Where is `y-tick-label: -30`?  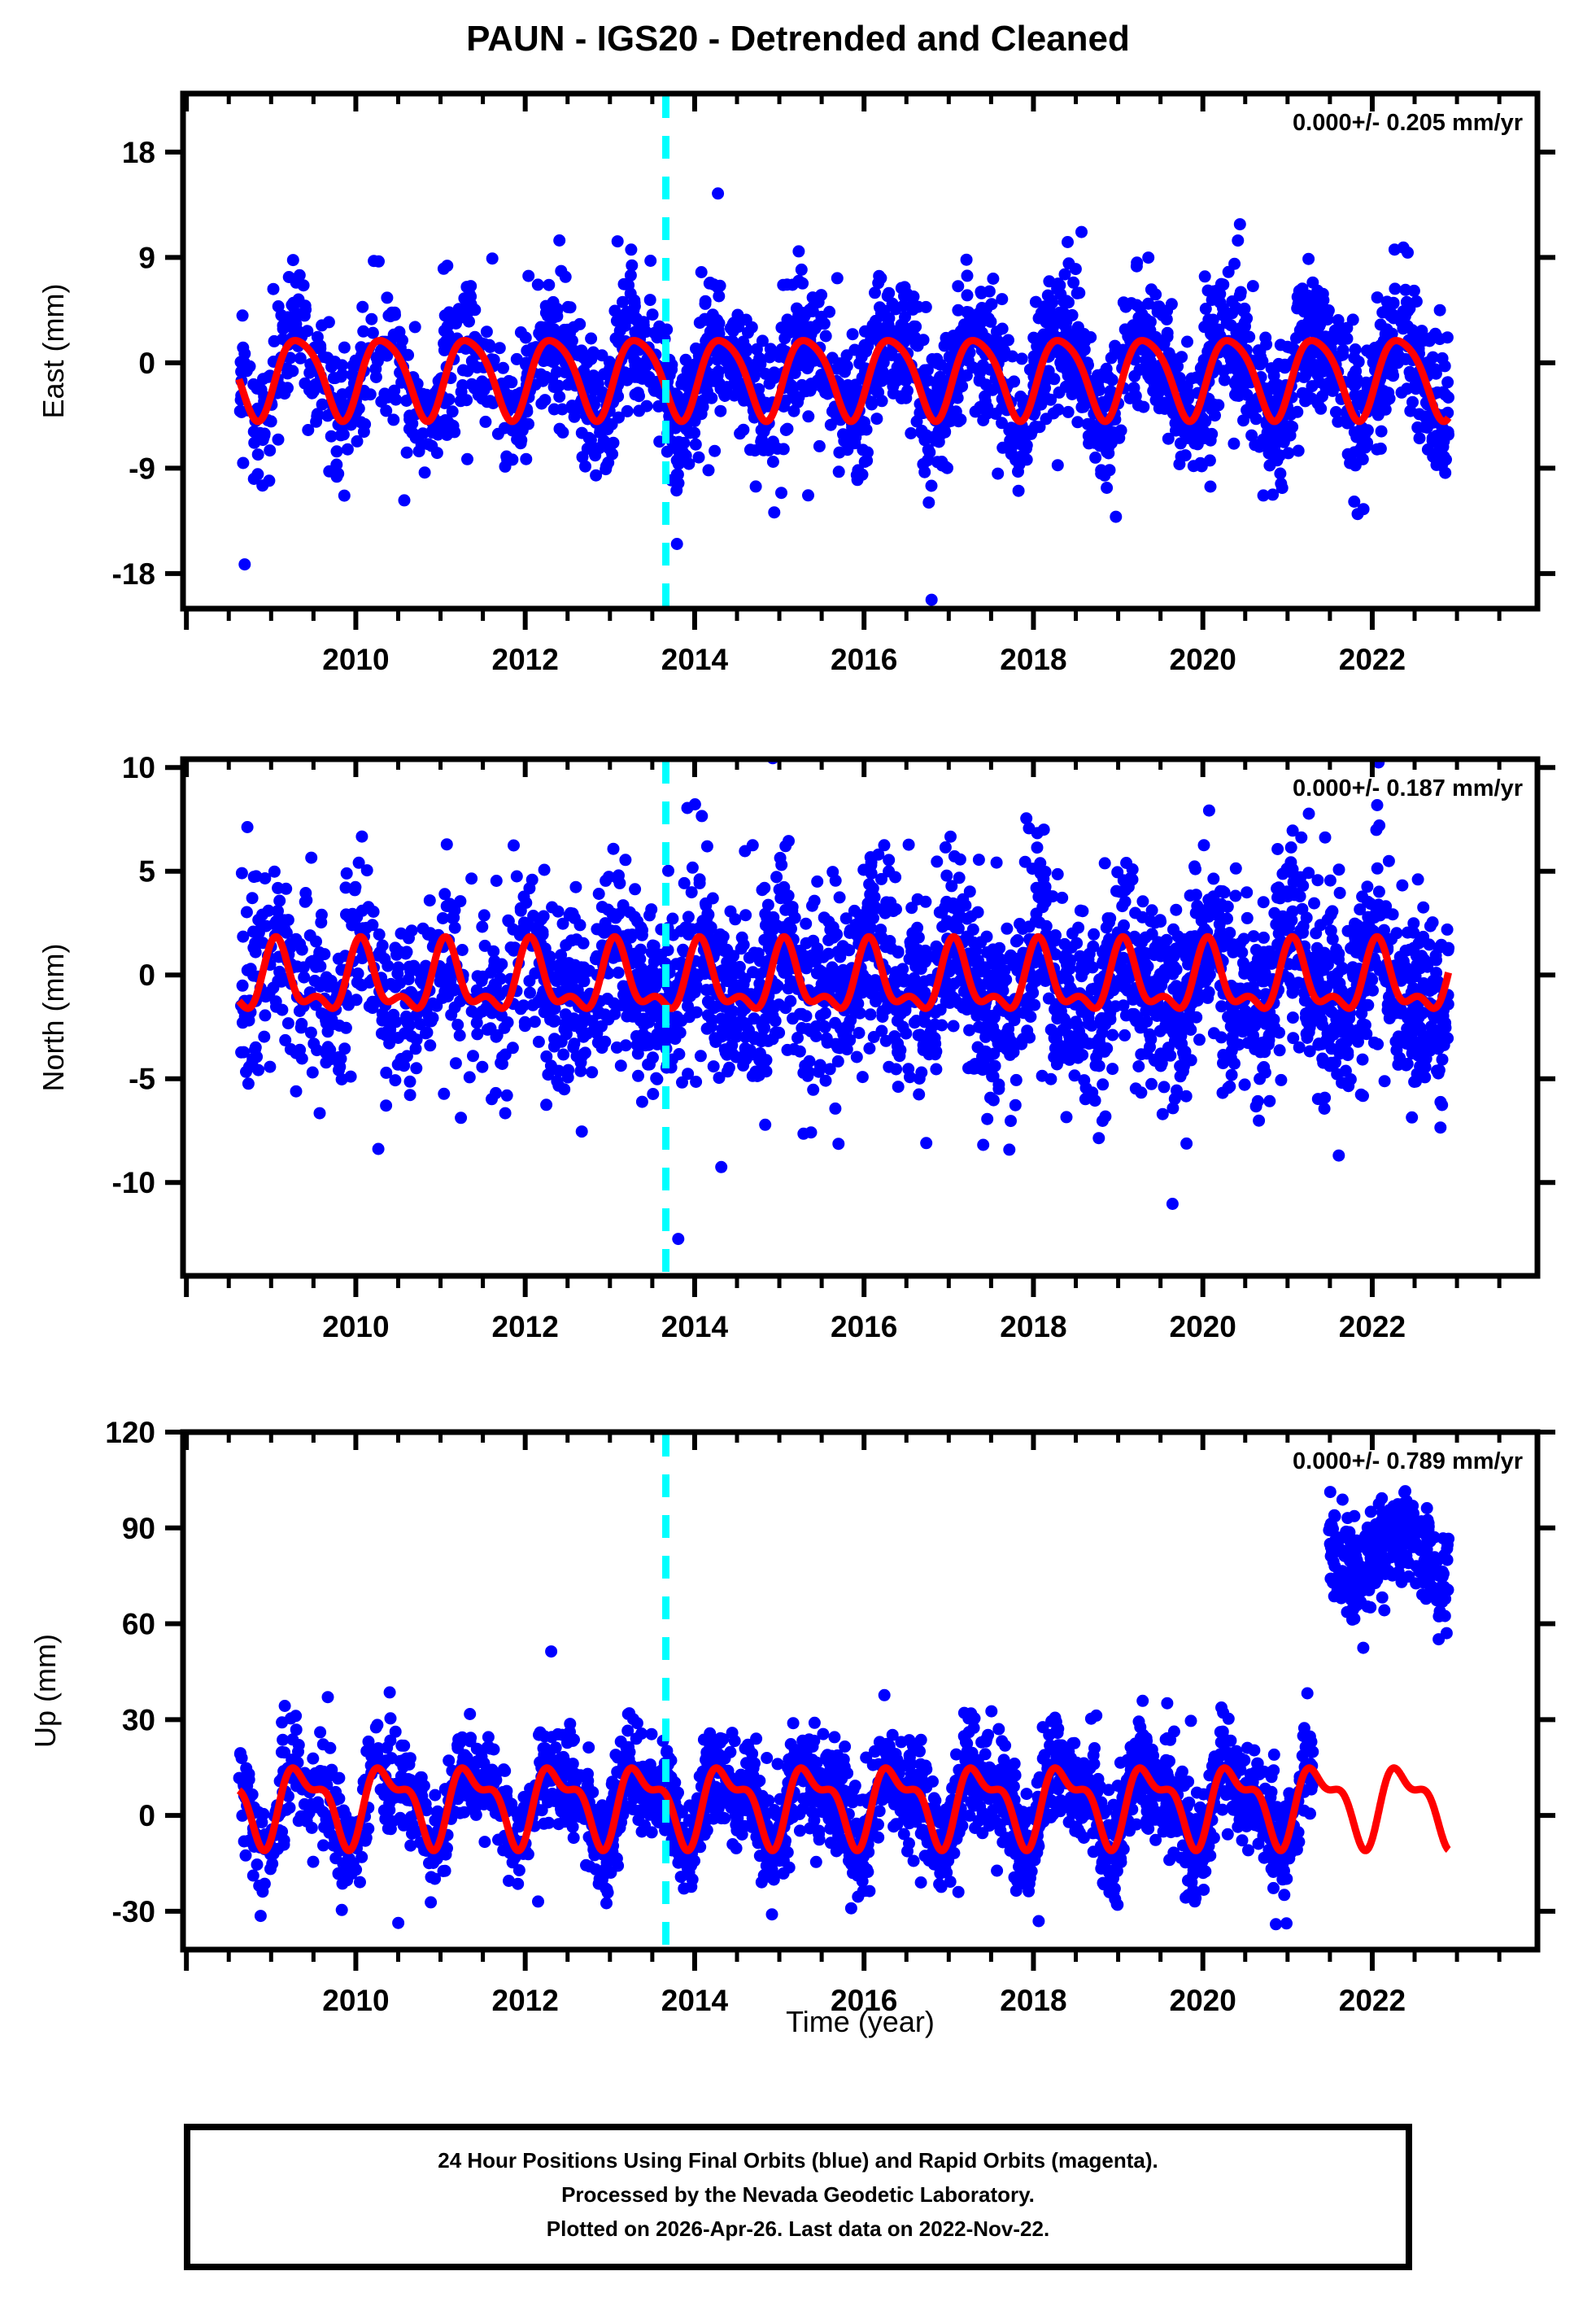 y-tick-label: -30 is located at coordinates (133, 1911).